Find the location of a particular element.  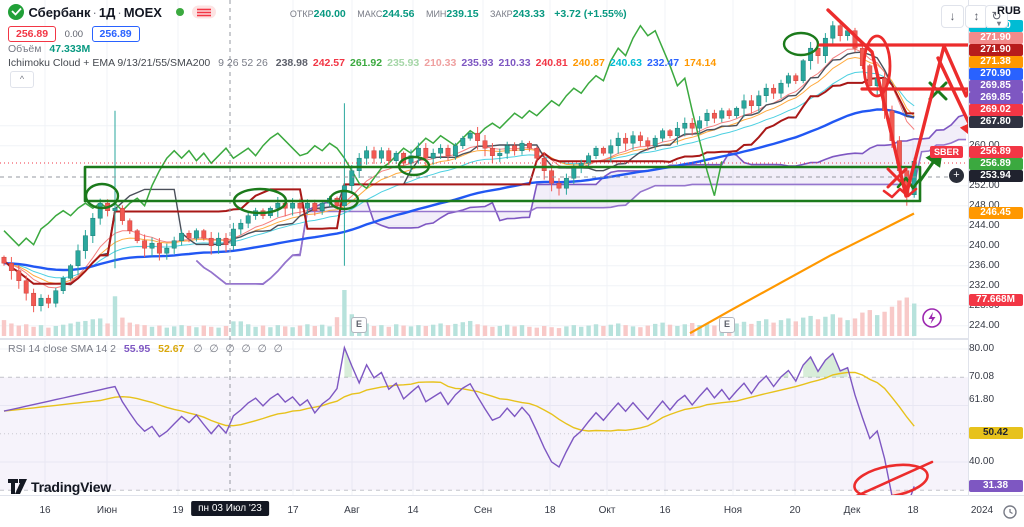

rsi-axis-label: 31.38 is located at coordinates (995, 486).